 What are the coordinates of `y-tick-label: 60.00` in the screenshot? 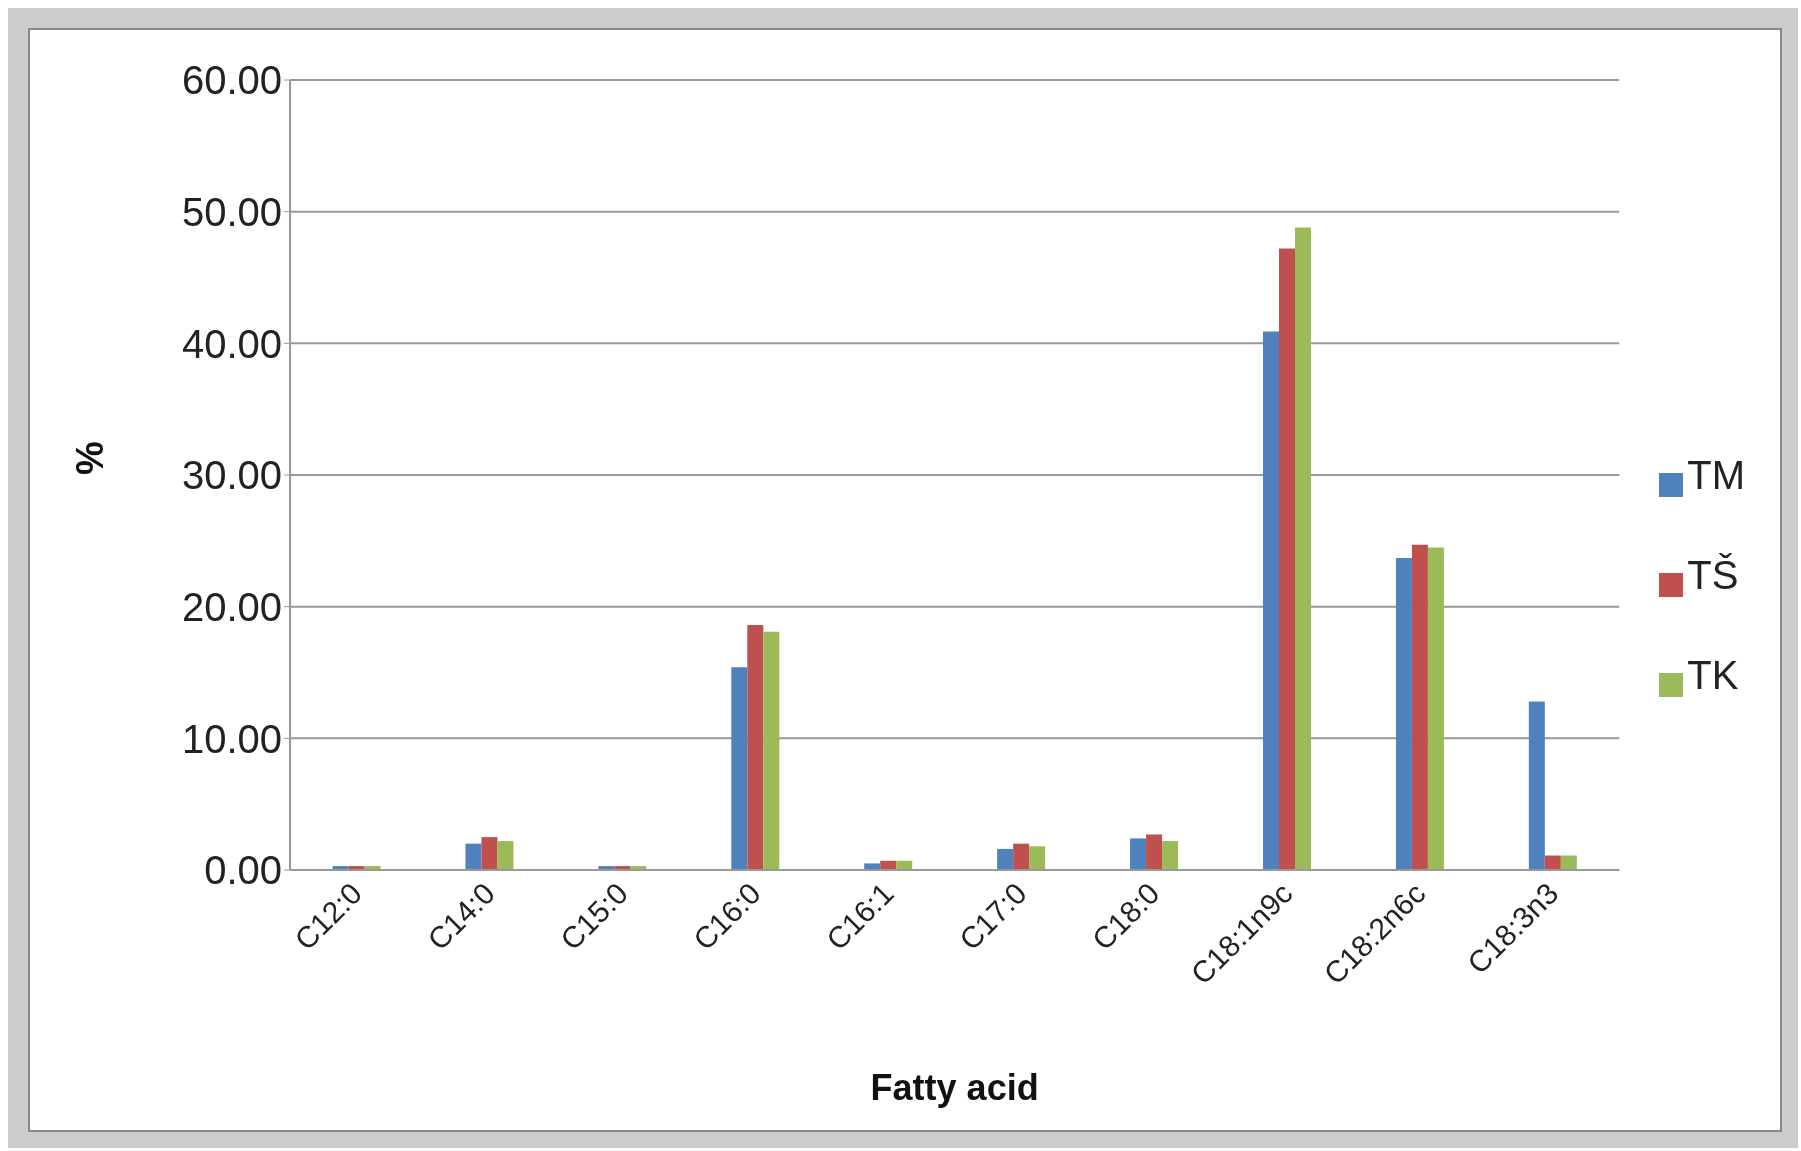 It's located at (231, 80).